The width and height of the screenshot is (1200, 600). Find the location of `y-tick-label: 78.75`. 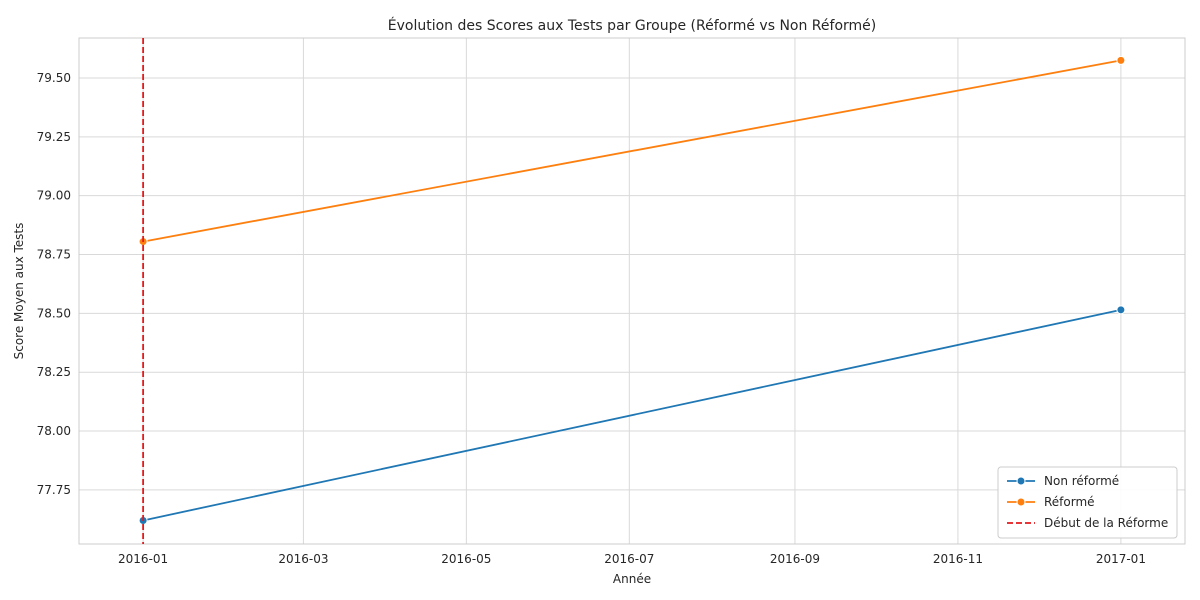

y-tick-label: 78.75 is located at coordinates (54, 255).